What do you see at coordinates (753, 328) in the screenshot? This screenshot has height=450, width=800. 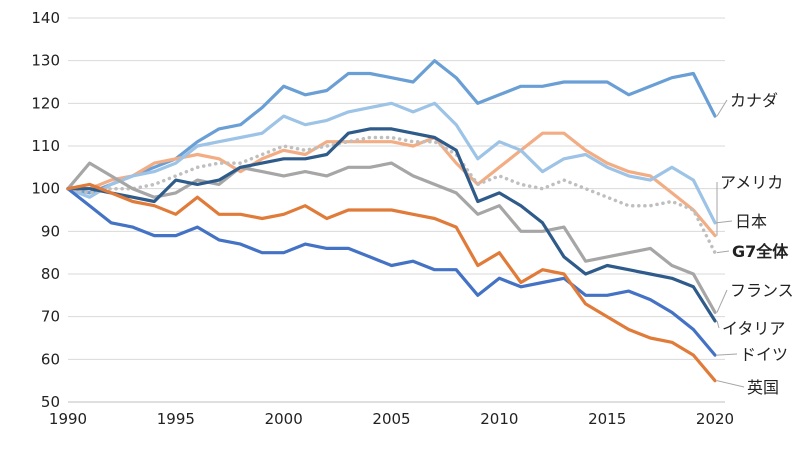 I see `series-label: イタリア` at bounding box center [753, 328].